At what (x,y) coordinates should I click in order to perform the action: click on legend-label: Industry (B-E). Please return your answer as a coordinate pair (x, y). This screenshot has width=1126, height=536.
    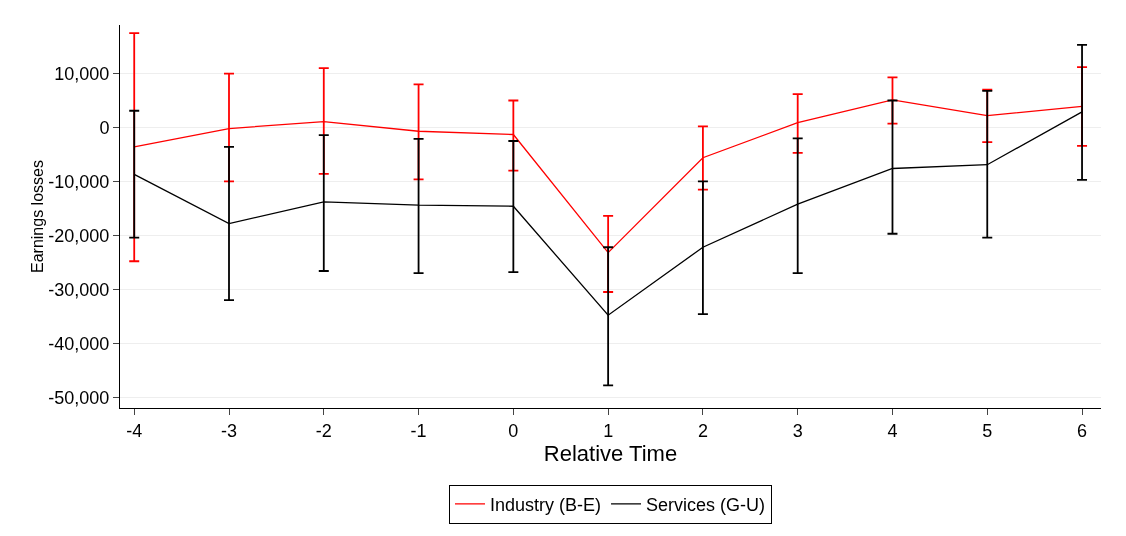
    Looking at the image, I should click on (546, 504).